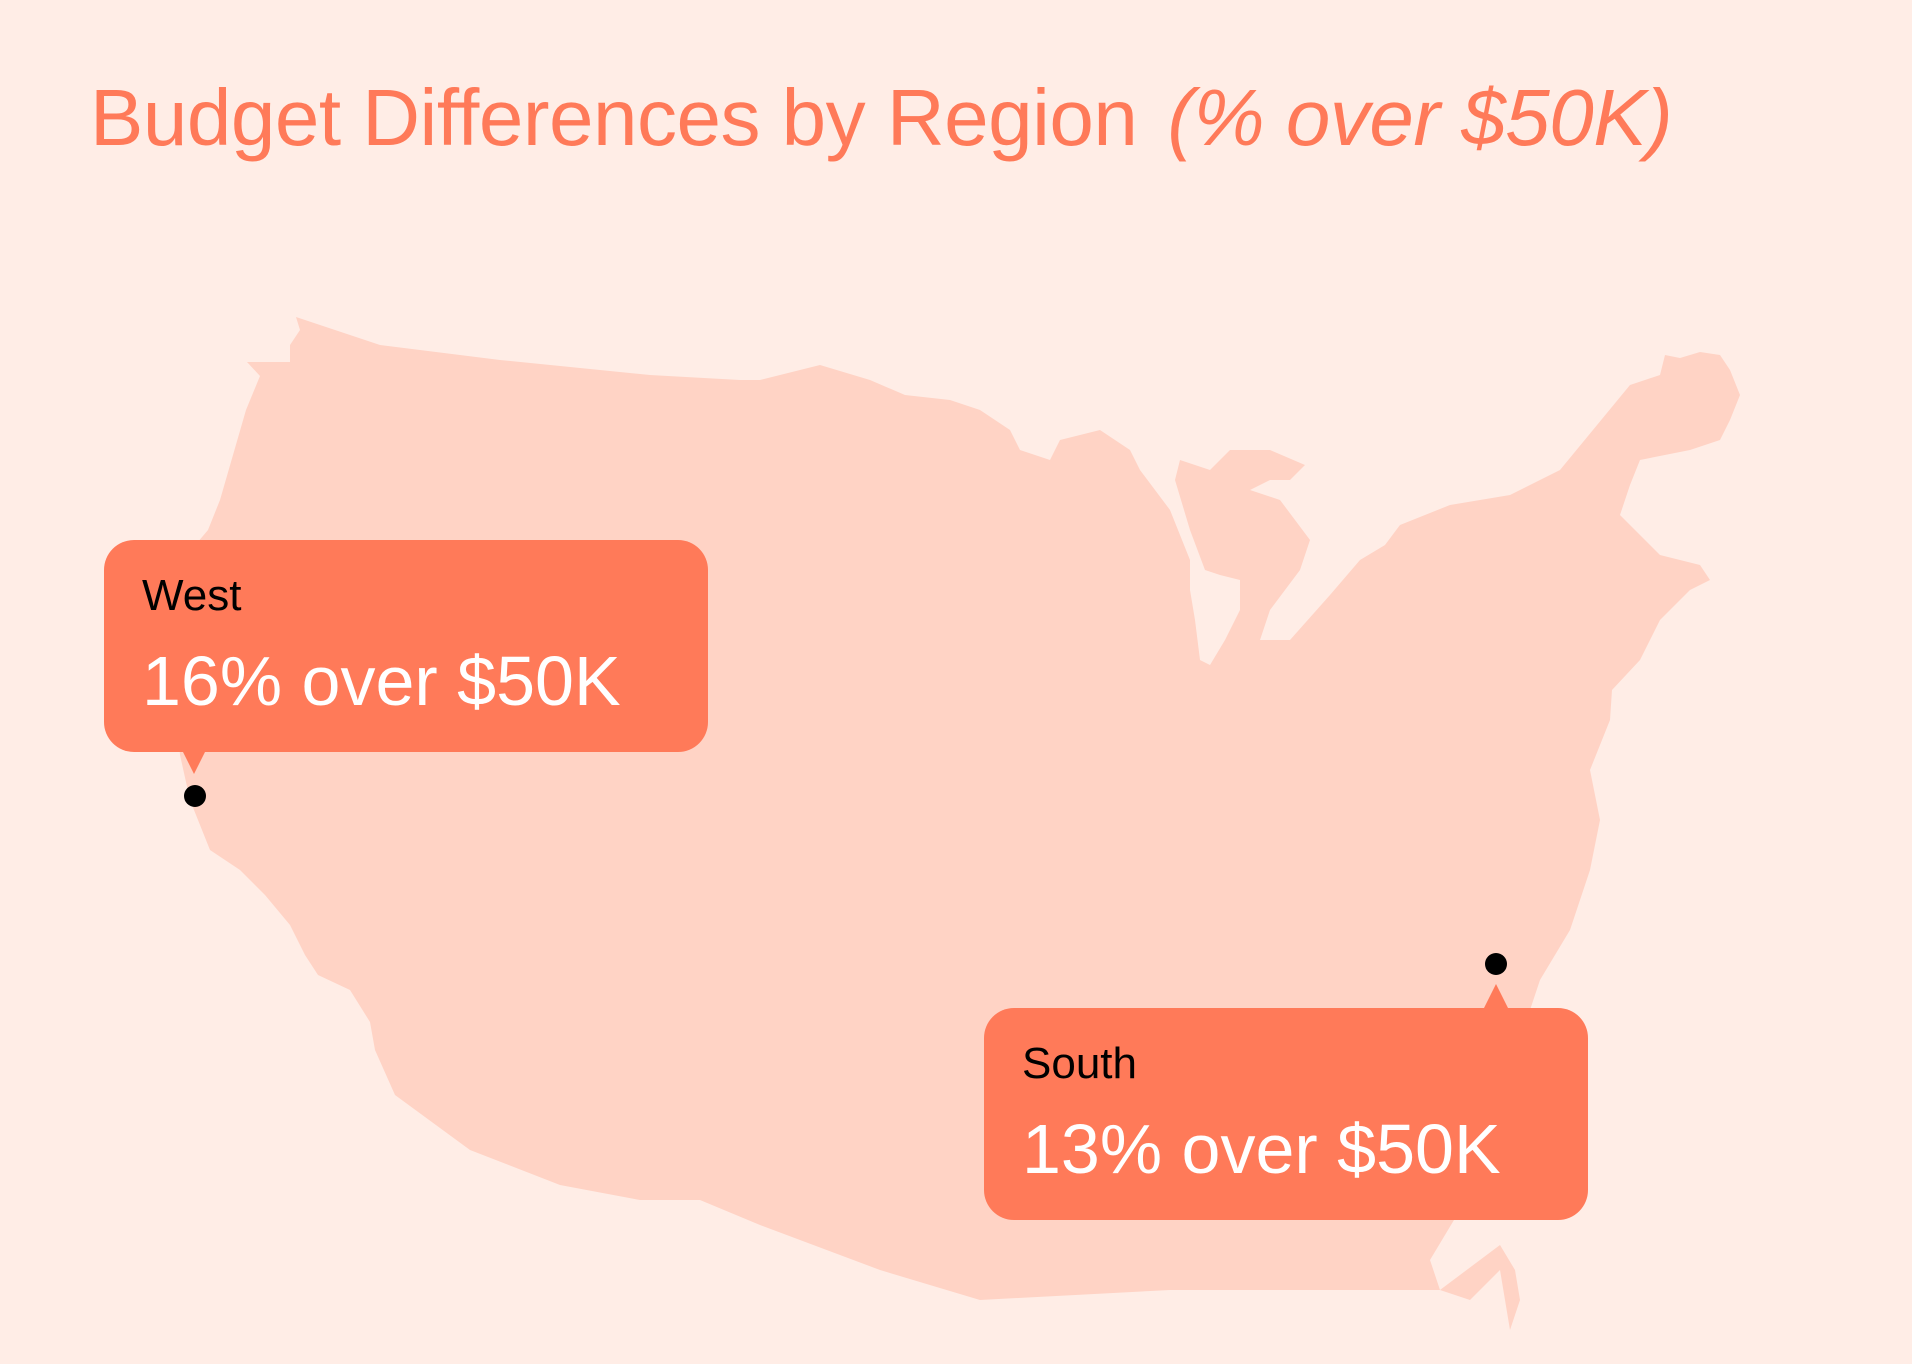 This screenshot has width=1912, height=1364. Describe the element at coordinates (192, 595) in the screenshot. I see `callout-region-label: West` at that location.